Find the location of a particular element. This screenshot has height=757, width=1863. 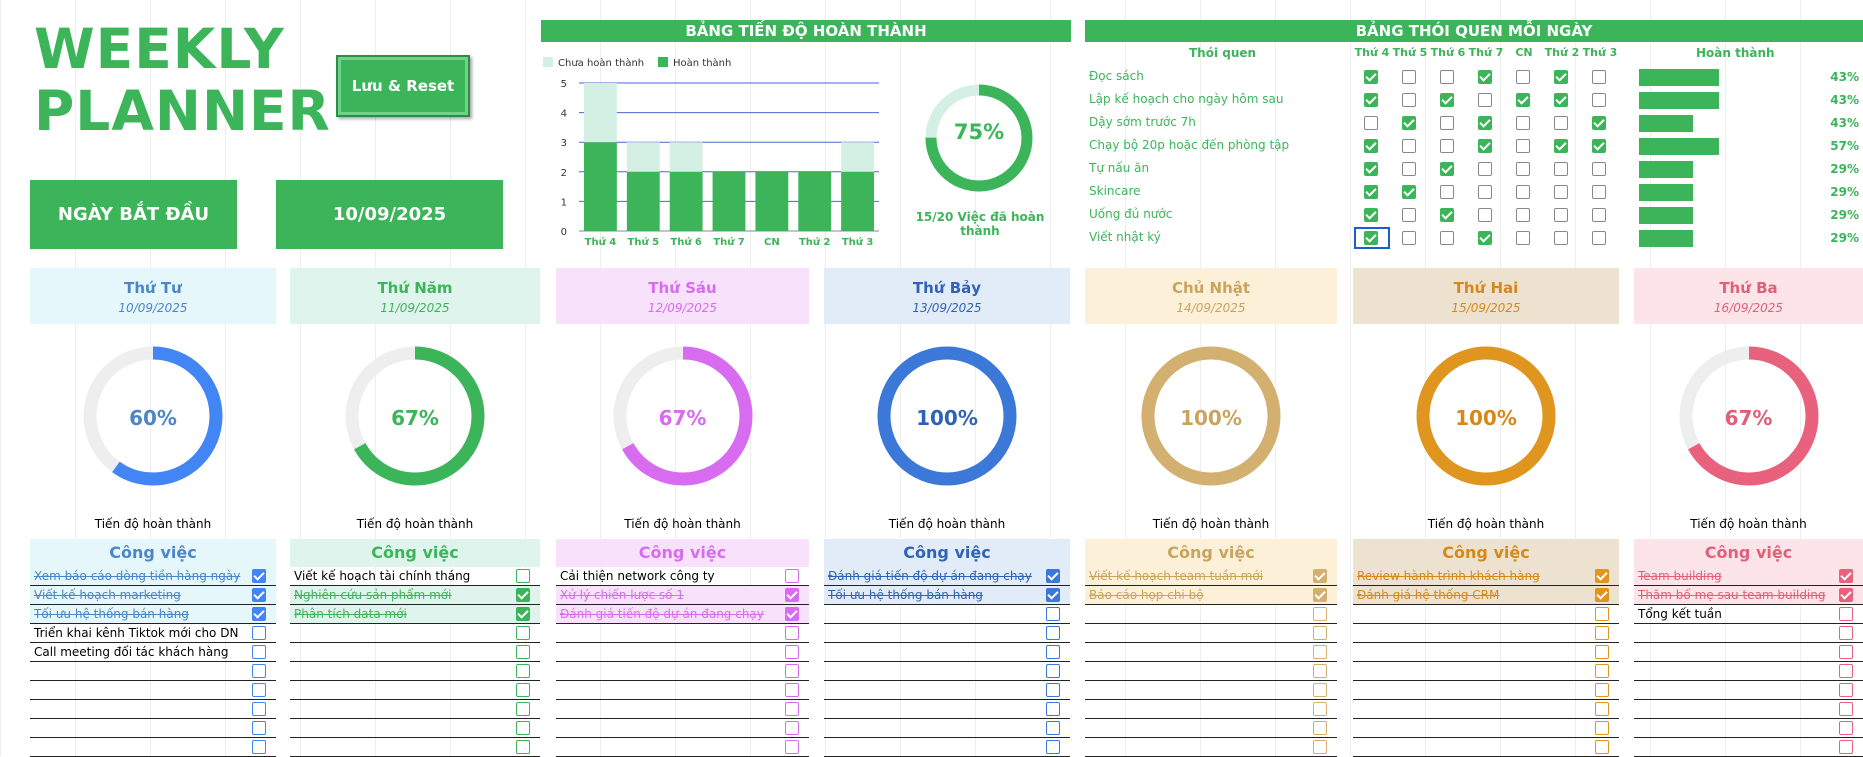

task-row: Nghiên cứu sản phẩm mới is located at coordinates (415, 595).